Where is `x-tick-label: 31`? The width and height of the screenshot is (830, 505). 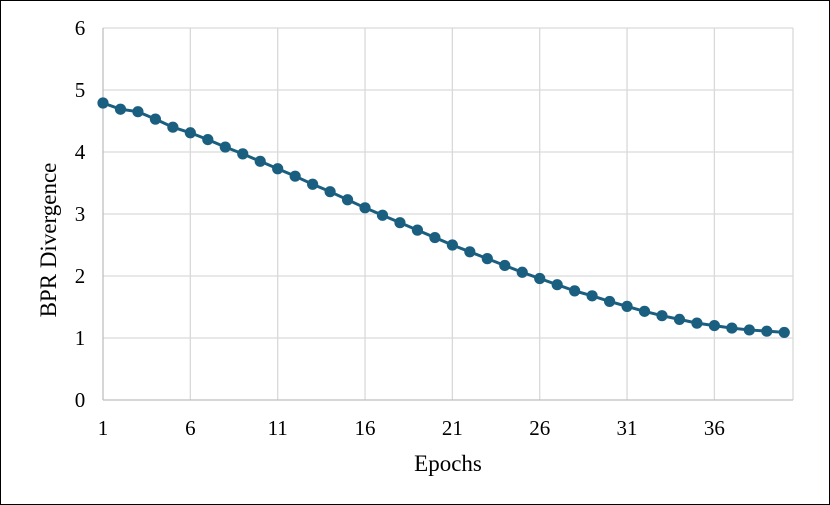
x-tick-label: 31 is located at coordinates (627, 428).